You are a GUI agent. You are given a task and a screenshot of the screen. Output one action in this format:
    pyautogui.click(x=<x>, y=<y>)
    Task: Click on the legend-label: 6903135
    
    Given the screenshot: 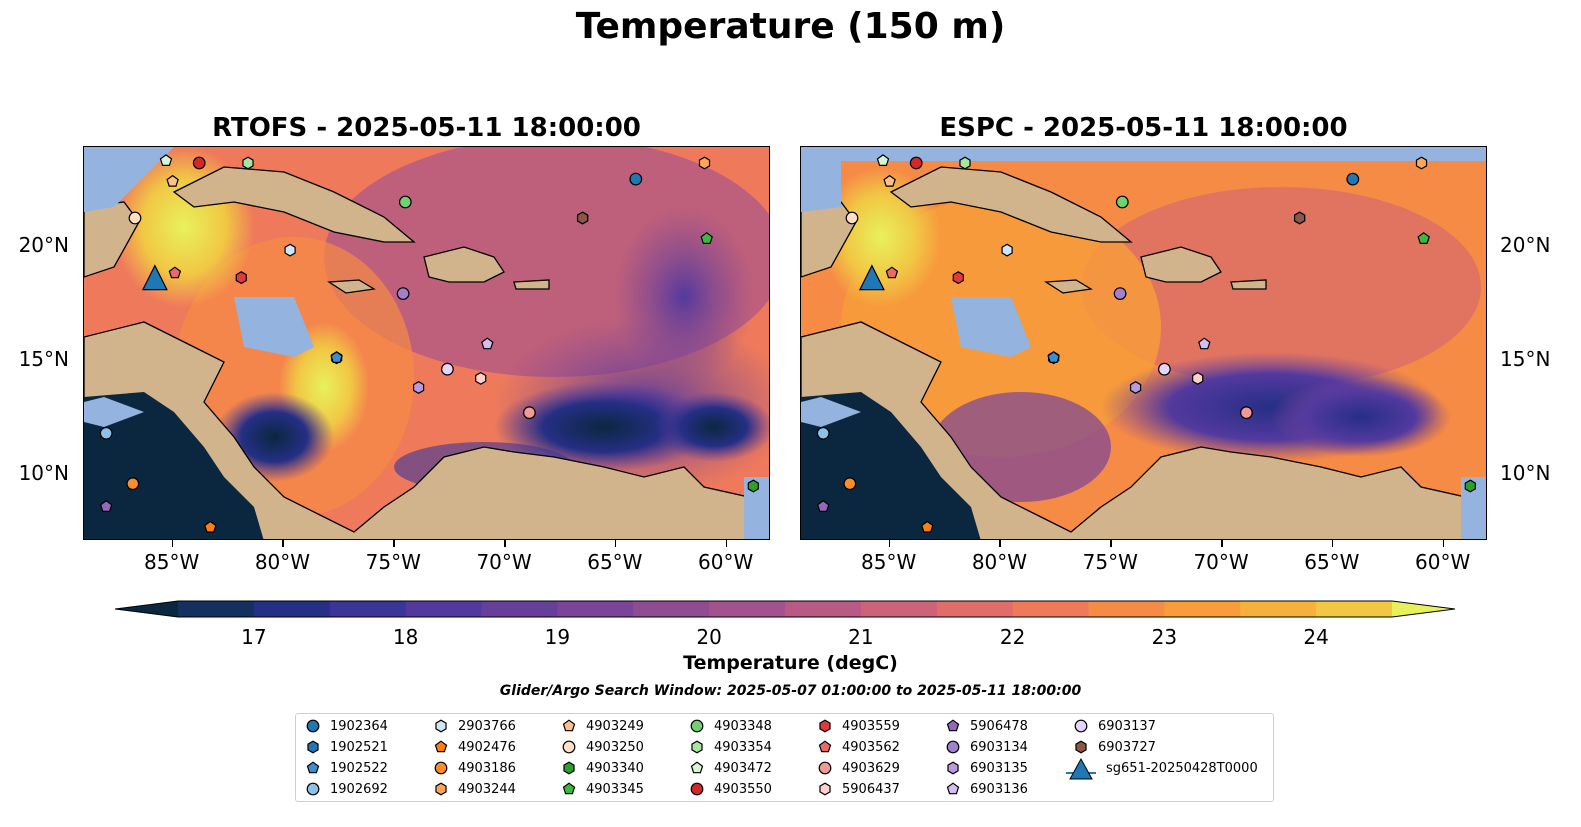 What is the action you would take?
    pyautogui.click(x=999, y=768)
    